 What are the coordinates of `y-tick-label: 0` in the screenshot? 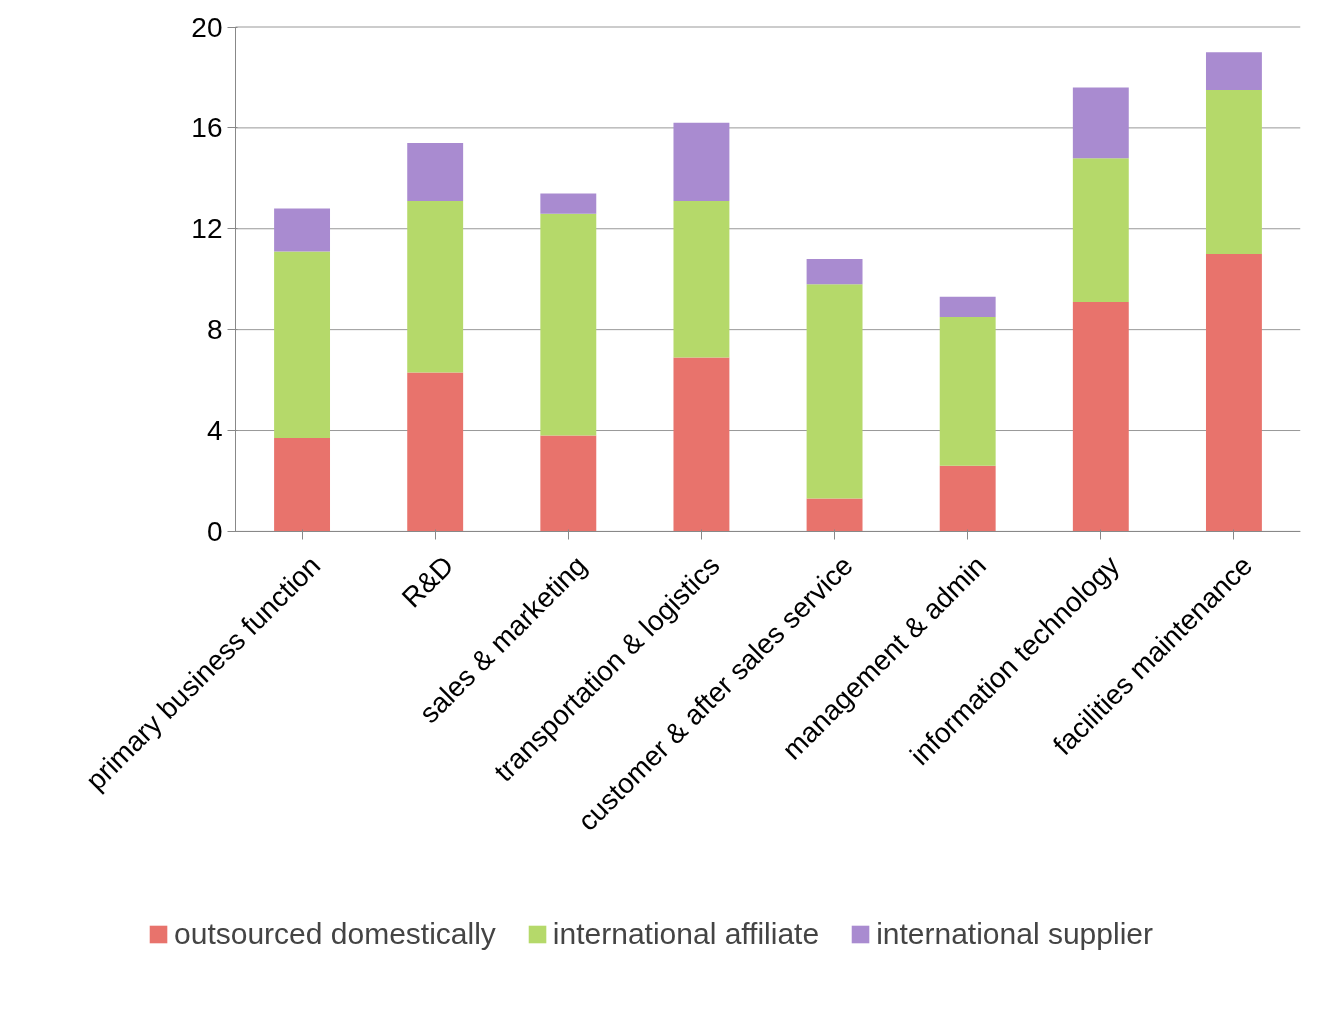 It's located at (214, 531).